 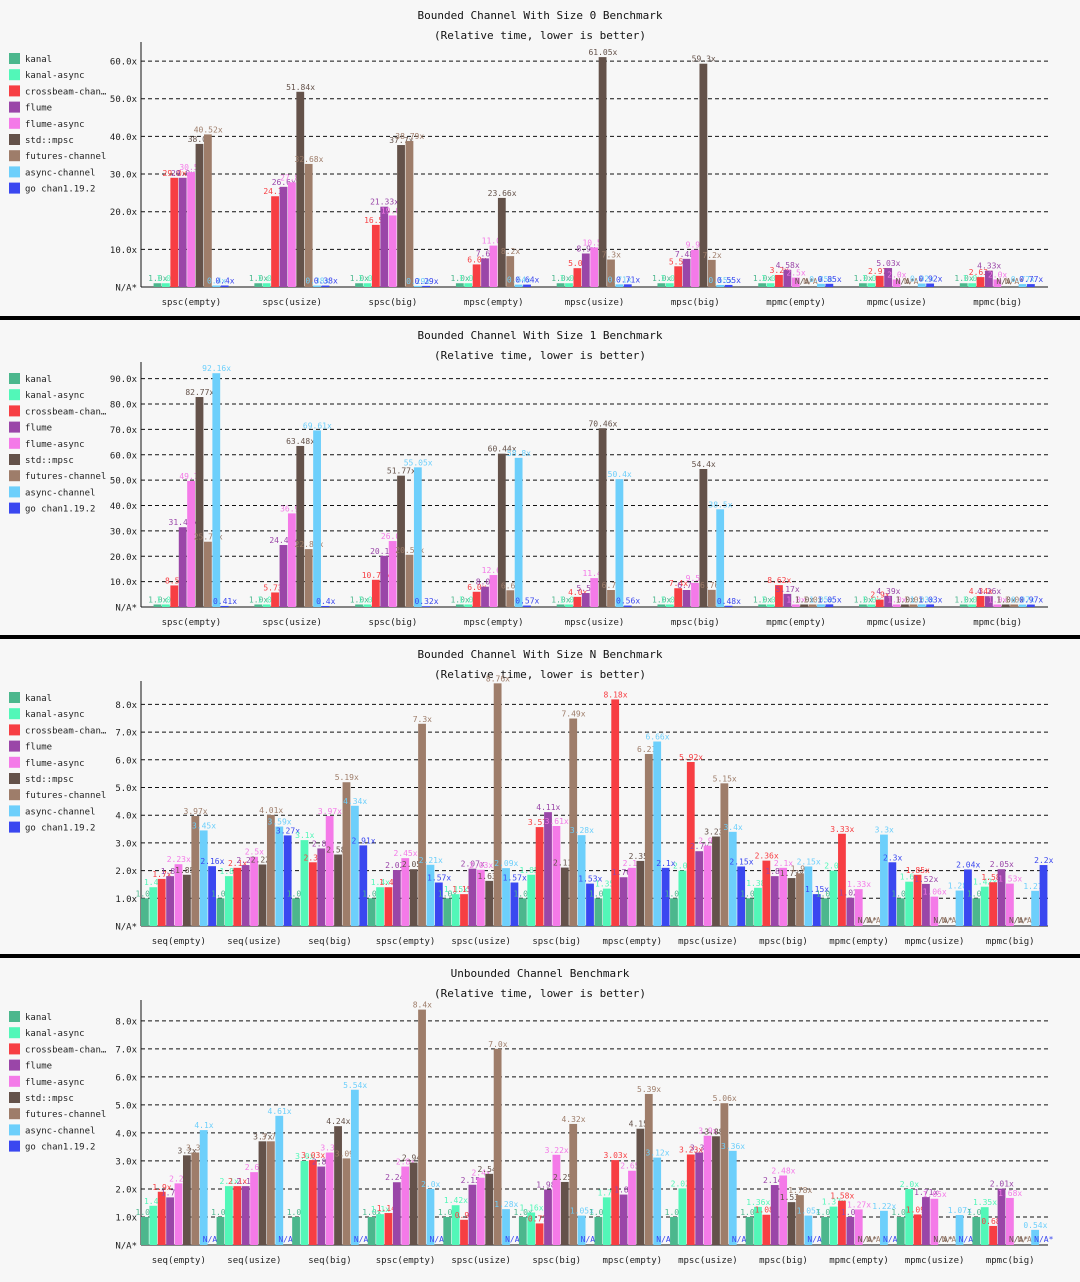 What do you see at coordinates (55, 715) in the screenshot?
I see `legend-label: kanal-async` at bounding box center [55, 715].